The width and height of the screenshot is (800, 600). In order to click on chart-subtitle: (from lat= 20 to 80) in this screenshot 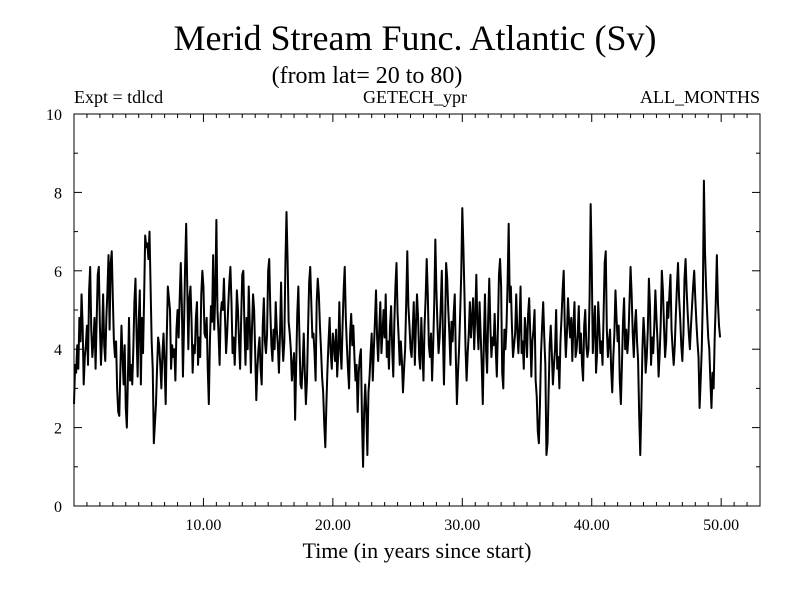, I will do `click(367, 76)`.